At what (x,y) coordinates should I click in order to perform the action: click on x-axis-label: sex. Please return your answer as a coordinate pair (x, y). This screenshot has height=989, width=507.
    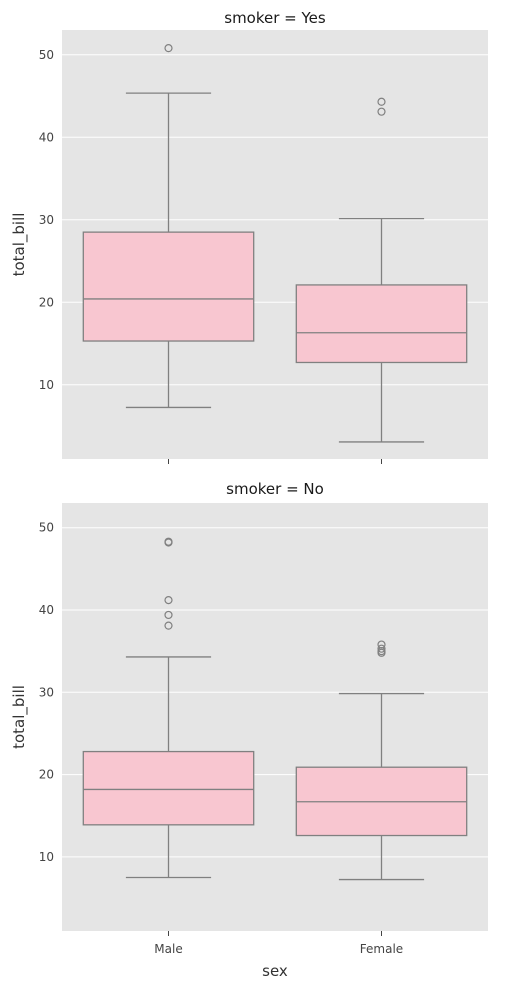
    Looking at the image, I should click on (275, 971).